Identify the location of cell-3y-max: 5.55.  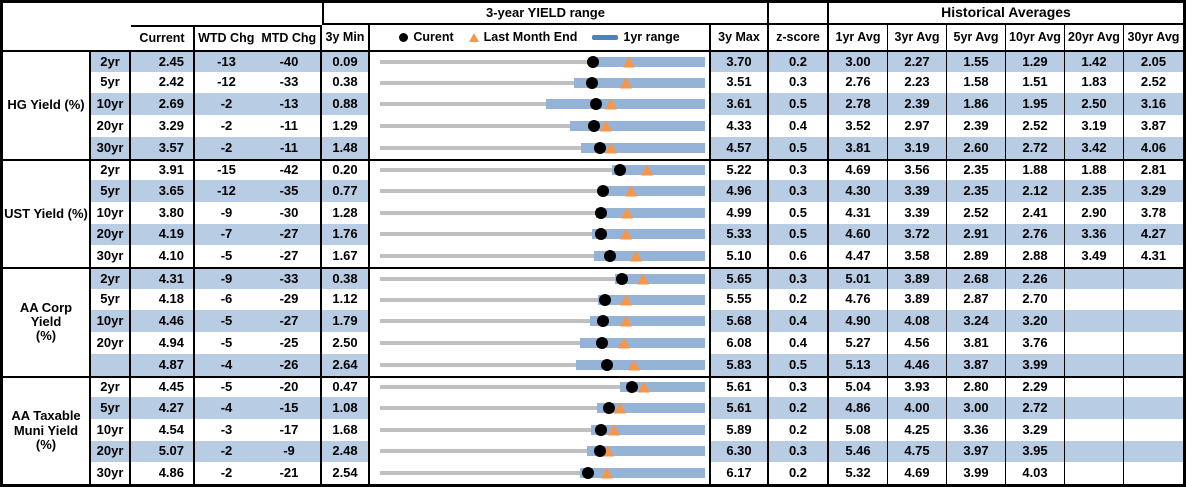
(740, 299).